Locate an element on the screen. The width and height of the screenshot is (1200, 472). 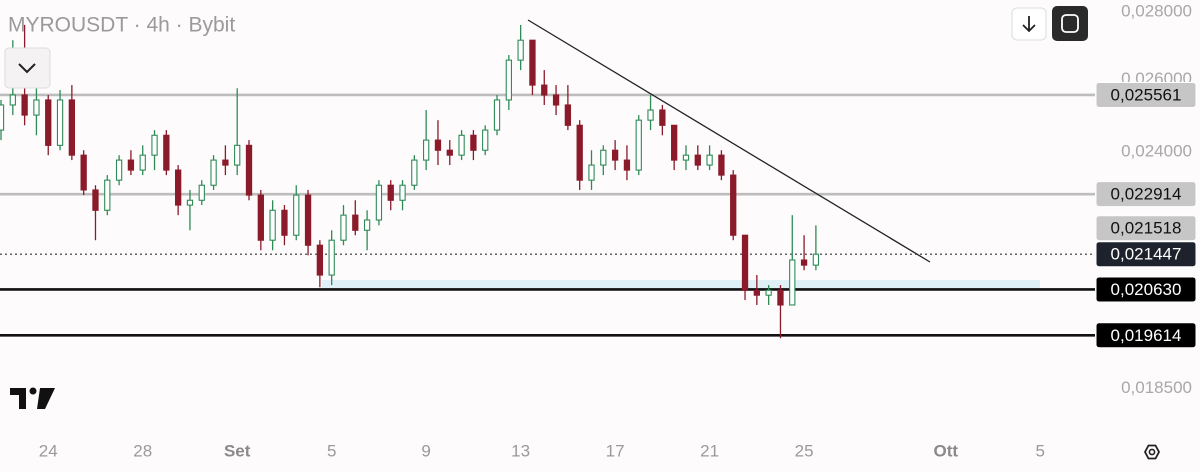
x-tick-label: Ott is located at coordinates (946, 450).